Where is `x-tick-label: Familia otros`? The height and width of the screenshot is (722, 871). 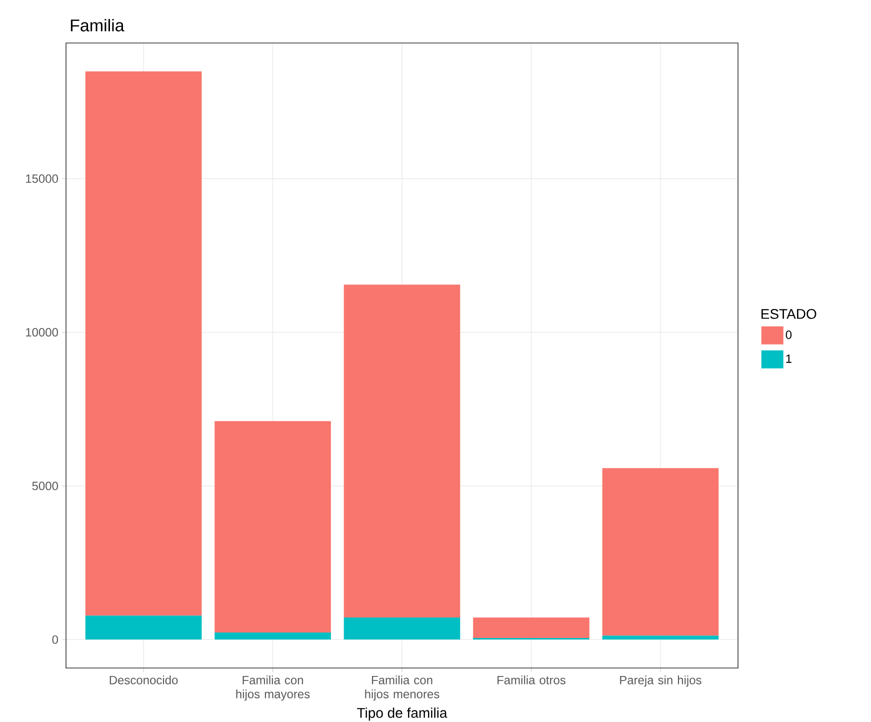 x-tick-label: Familia otros is located at coordinates (532, 680).